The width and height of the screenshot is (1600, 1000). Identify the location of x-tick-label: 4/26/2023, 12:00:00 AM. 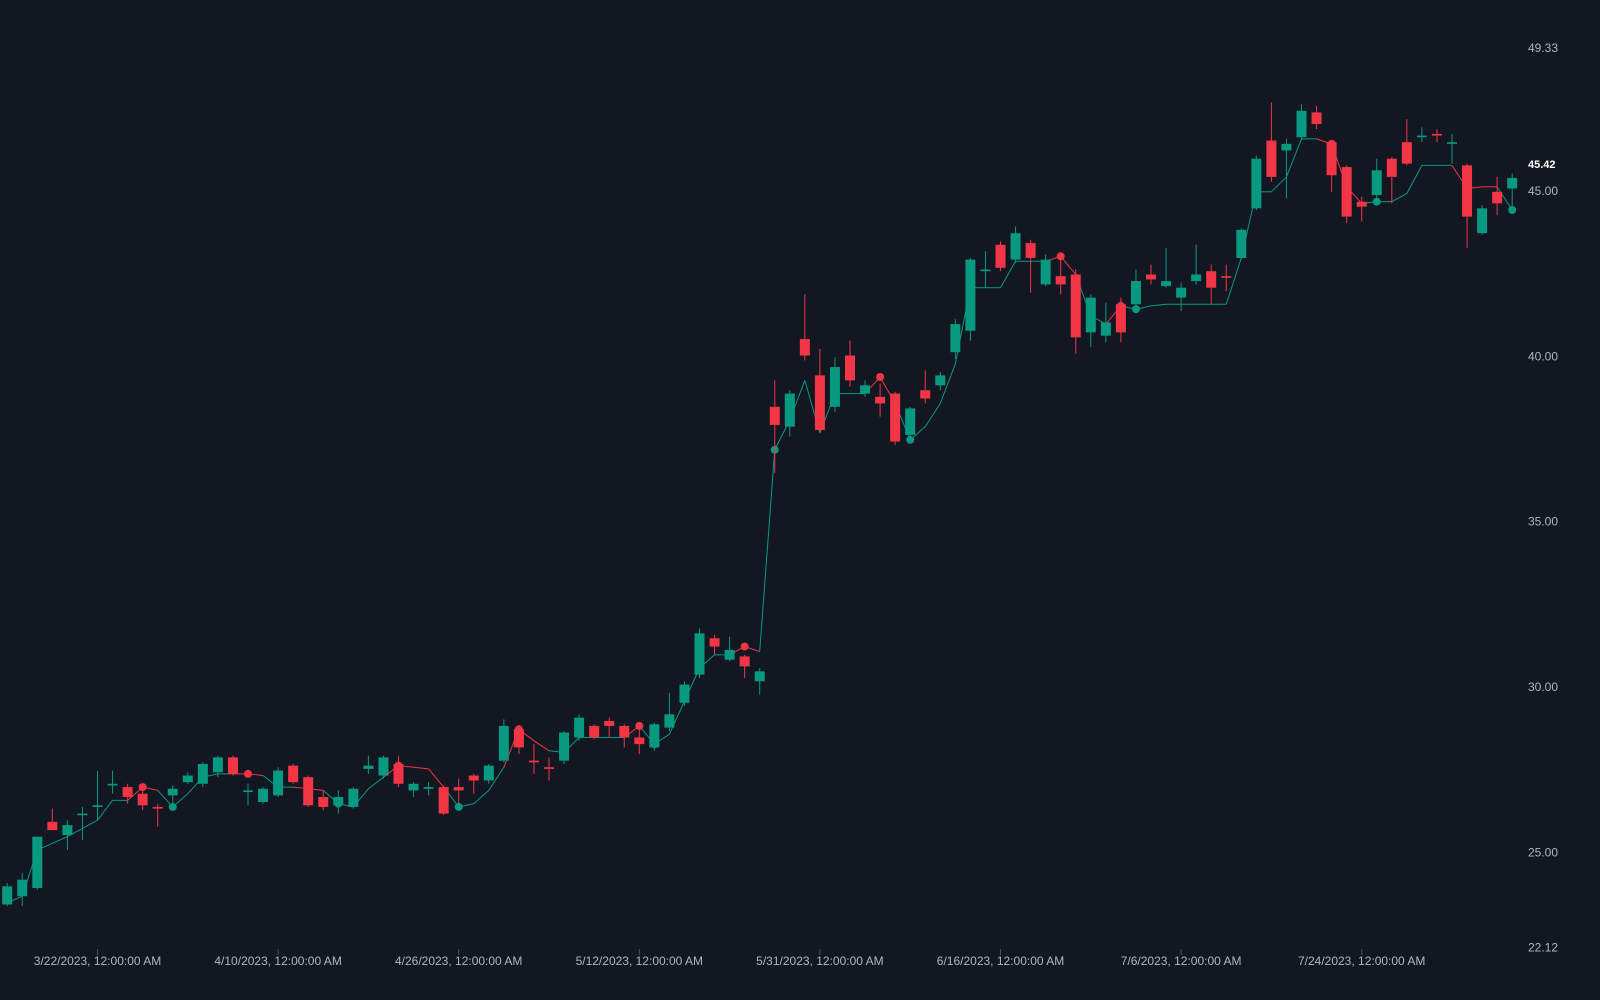
(458, 961).